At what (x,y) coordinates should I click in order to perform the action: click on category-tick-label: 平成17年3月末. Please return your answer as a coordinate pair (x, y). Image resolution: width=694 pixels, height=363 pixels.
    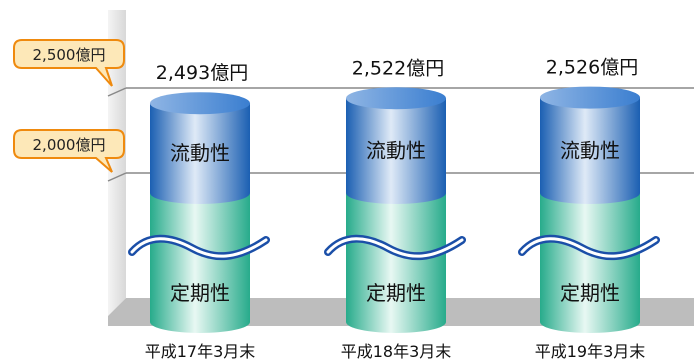
    Looking at the image, I should click on (200, 351).